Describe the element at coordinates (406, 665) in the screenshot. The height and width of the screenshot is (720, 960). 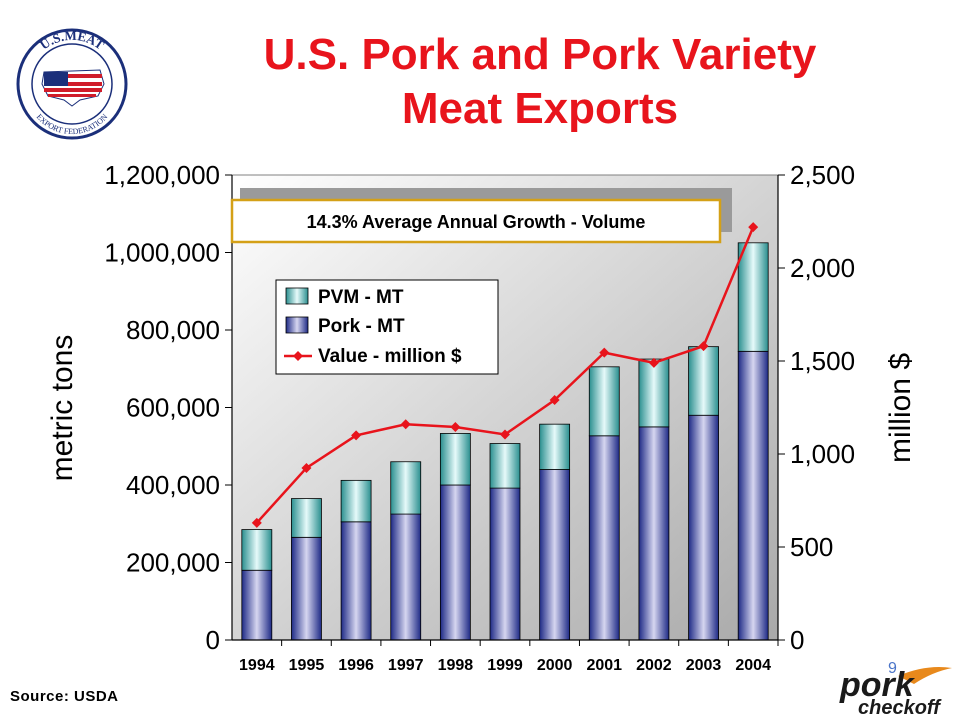
I see `x-tick-label: 1997` at that location.